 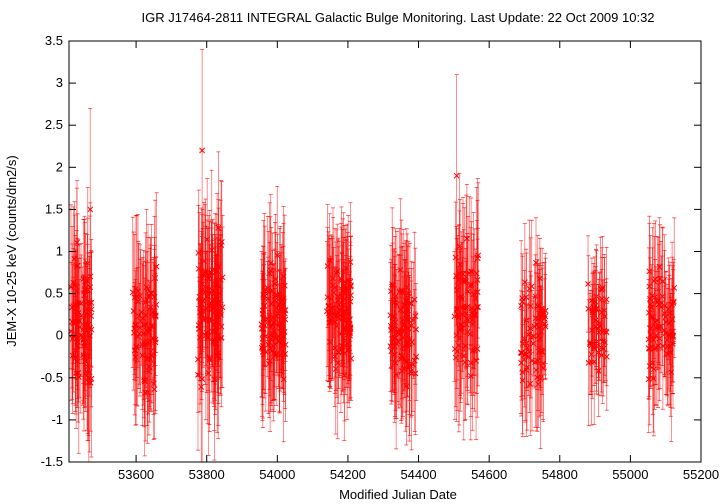 What do you see at coordinates (277, 474) in the screenshot?
I see `x-tick-label: 54000` at bounding box center [277, 474].